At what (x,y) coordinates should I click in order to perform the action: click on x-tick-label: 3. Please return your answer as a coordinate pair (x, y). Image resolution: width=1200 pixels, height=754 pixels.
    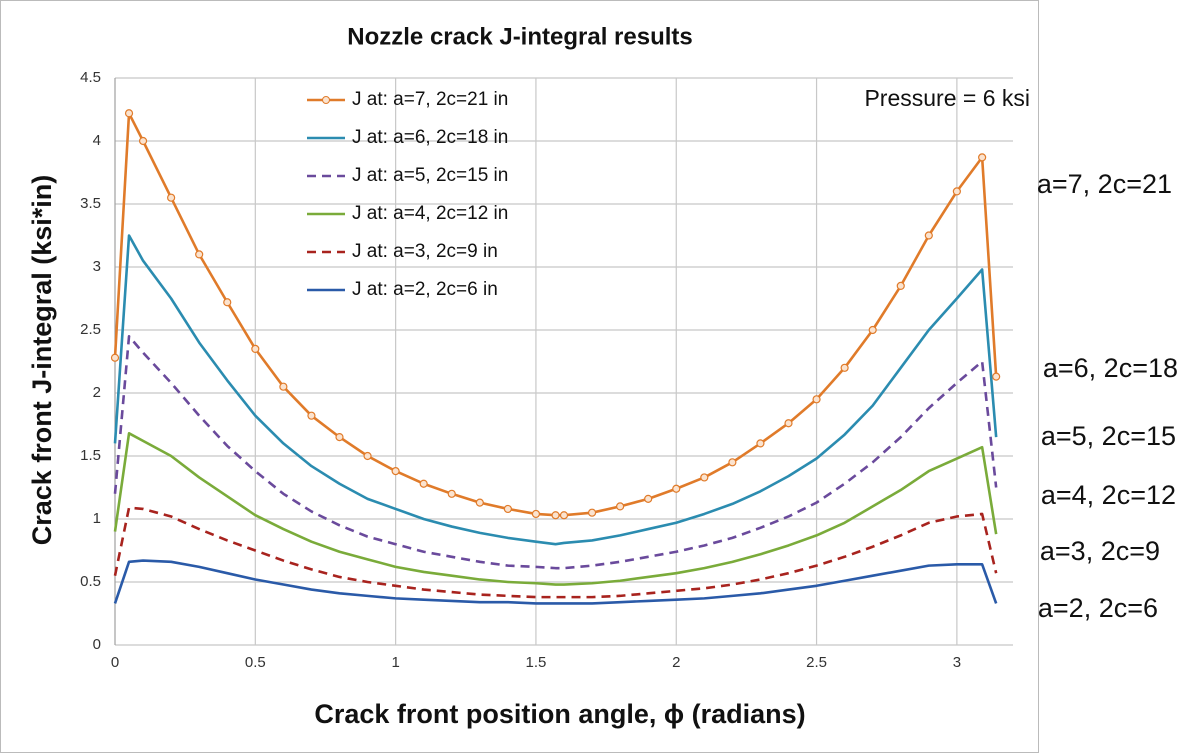
    Looking at the image, I should click on (957, 662).